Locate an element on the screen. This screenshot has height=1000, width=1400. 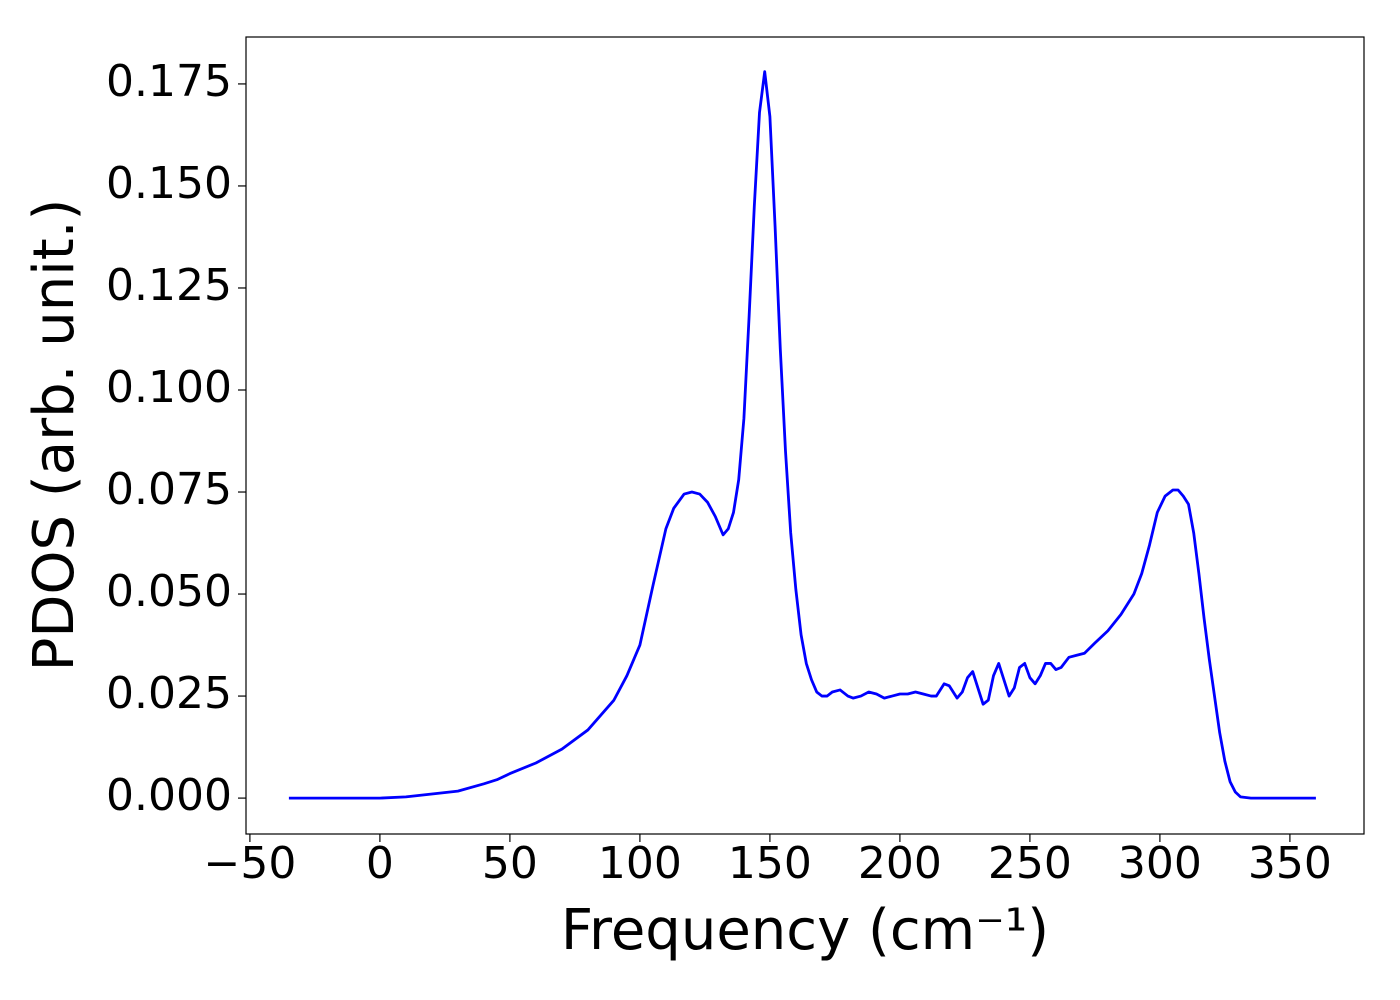
y-tick-label: 0.000 is located at coordinates (169, 795).